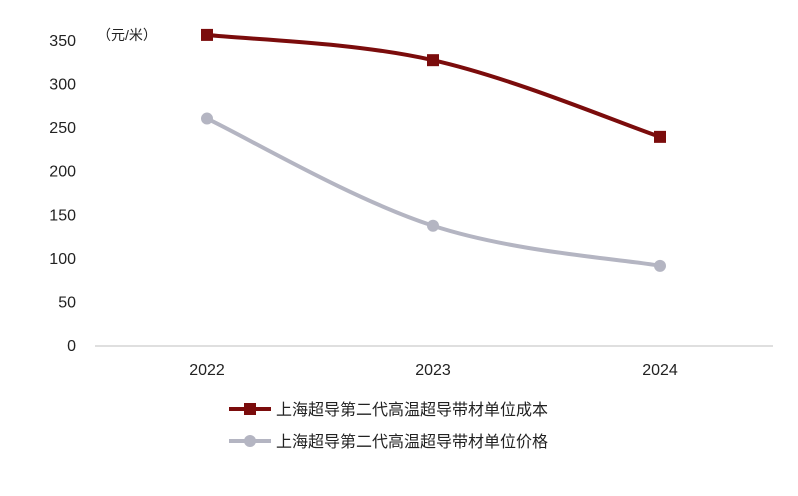 The width and height of the screenshot is (798, 496). Describe the element at coordinates (71, 346) in the screenshot. I see `y-tick-label: 0` at that location.